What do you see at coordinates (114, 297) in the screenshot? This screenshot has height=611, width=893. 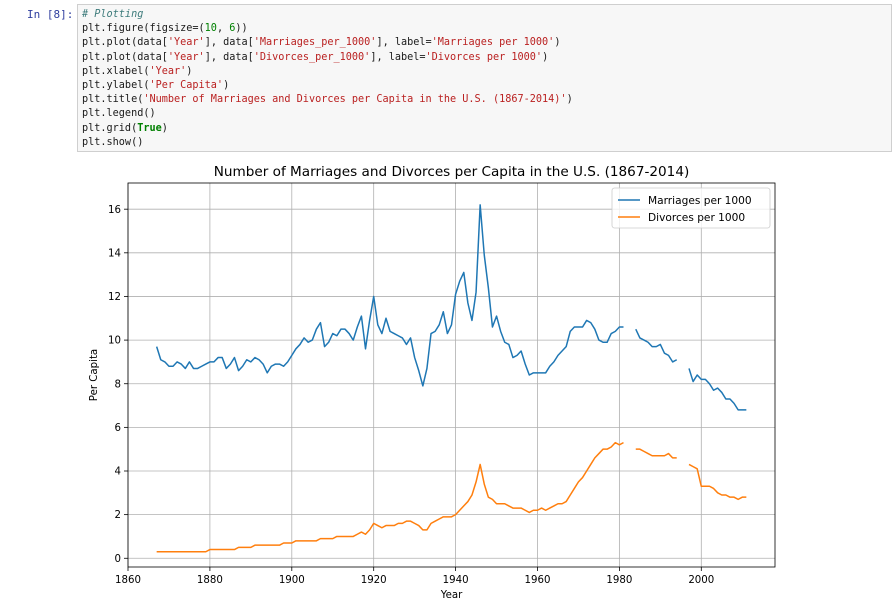 I see `y-tick-label: 12` at bounding box center [114, 297].